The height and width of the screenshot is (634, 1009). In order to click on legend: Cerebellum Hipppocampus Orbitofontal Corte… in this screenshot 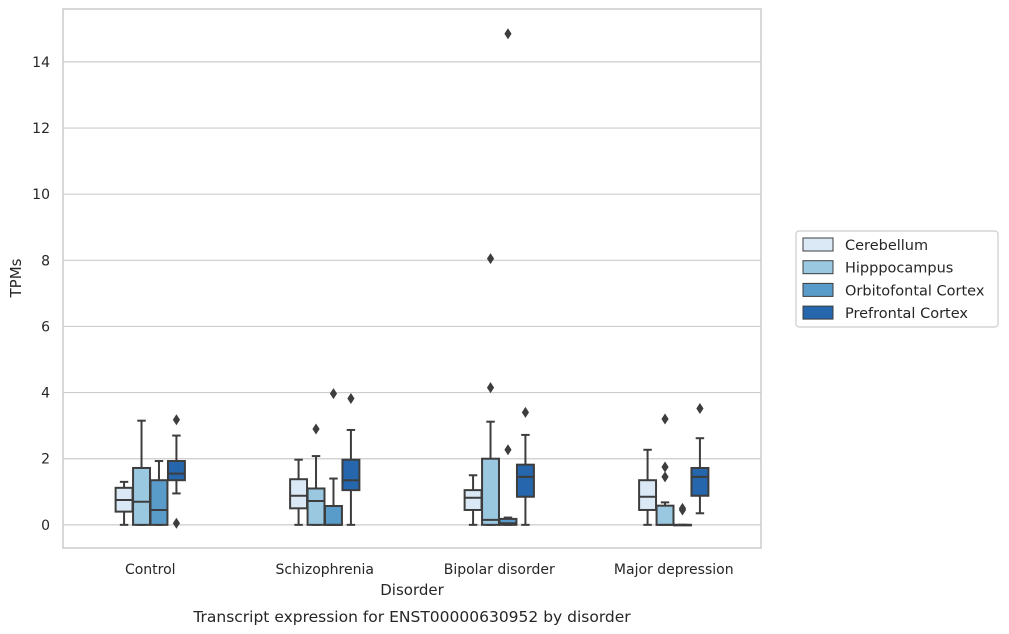, I will do `click(897, 279)`.